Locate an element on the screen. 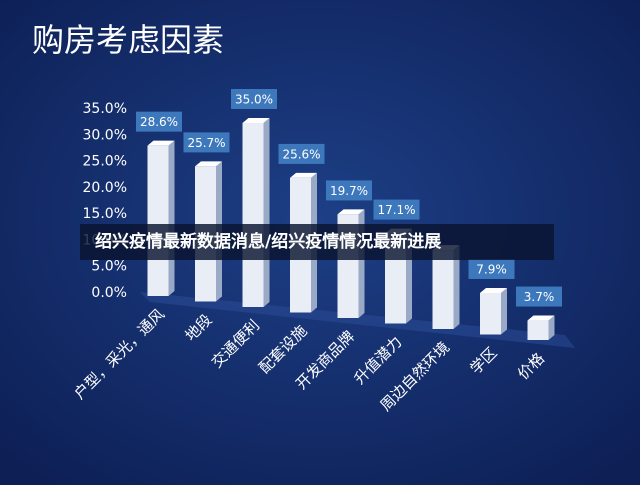 The image size is (640, 485). value-label: 7.9% is located at coordinates (491, 269).